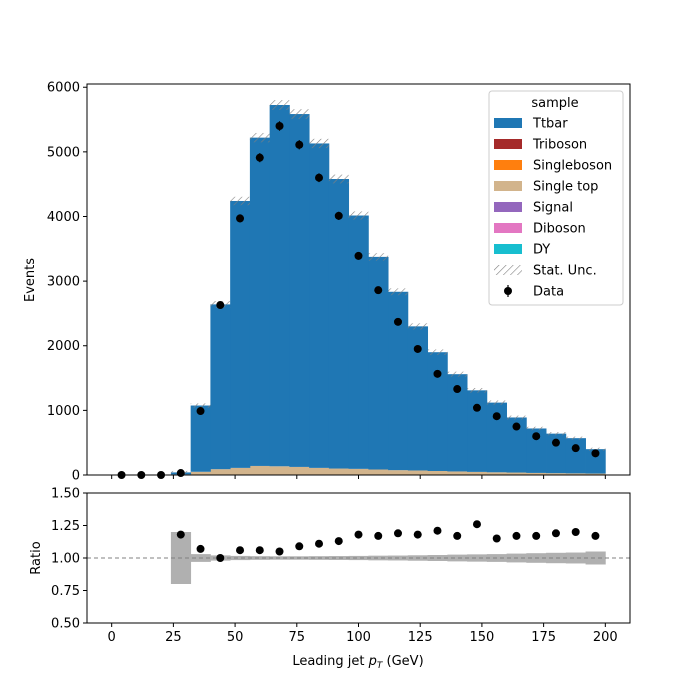 The height and width of the screenshot is (700, 700). I want to click on legend-label: Data, so click(548, 292).